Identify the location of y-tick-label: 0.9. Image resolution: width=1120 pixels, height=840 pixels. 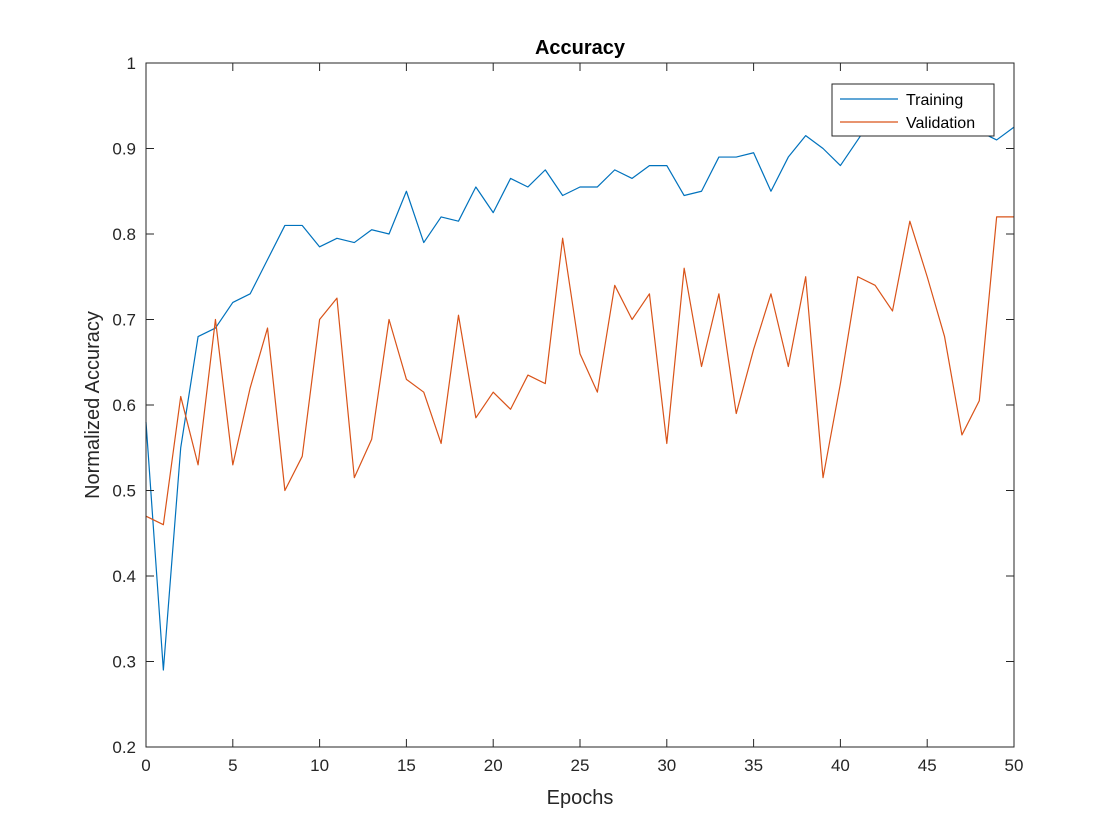
(124, 149).